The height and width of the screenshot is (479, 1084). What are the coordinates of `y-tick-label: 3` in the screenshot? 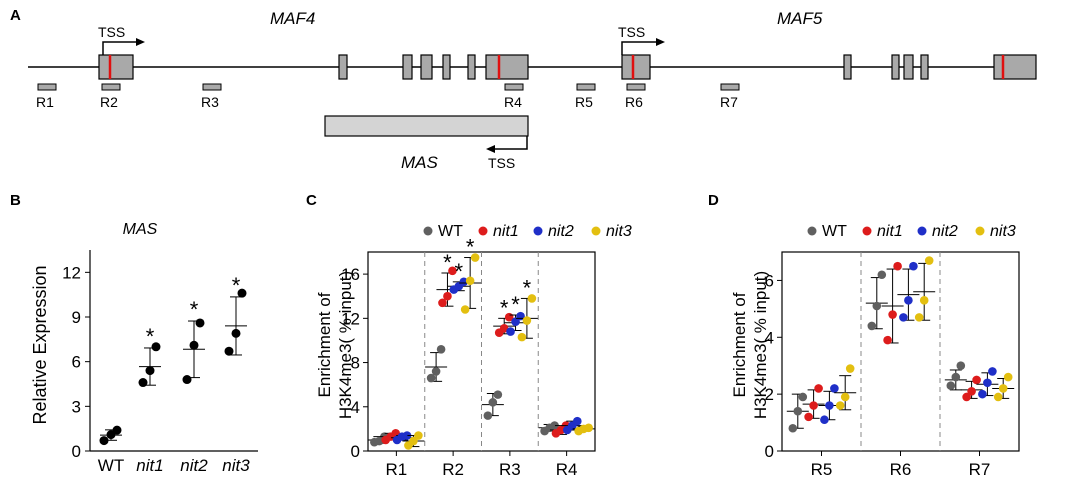 It's located at (76, 406).